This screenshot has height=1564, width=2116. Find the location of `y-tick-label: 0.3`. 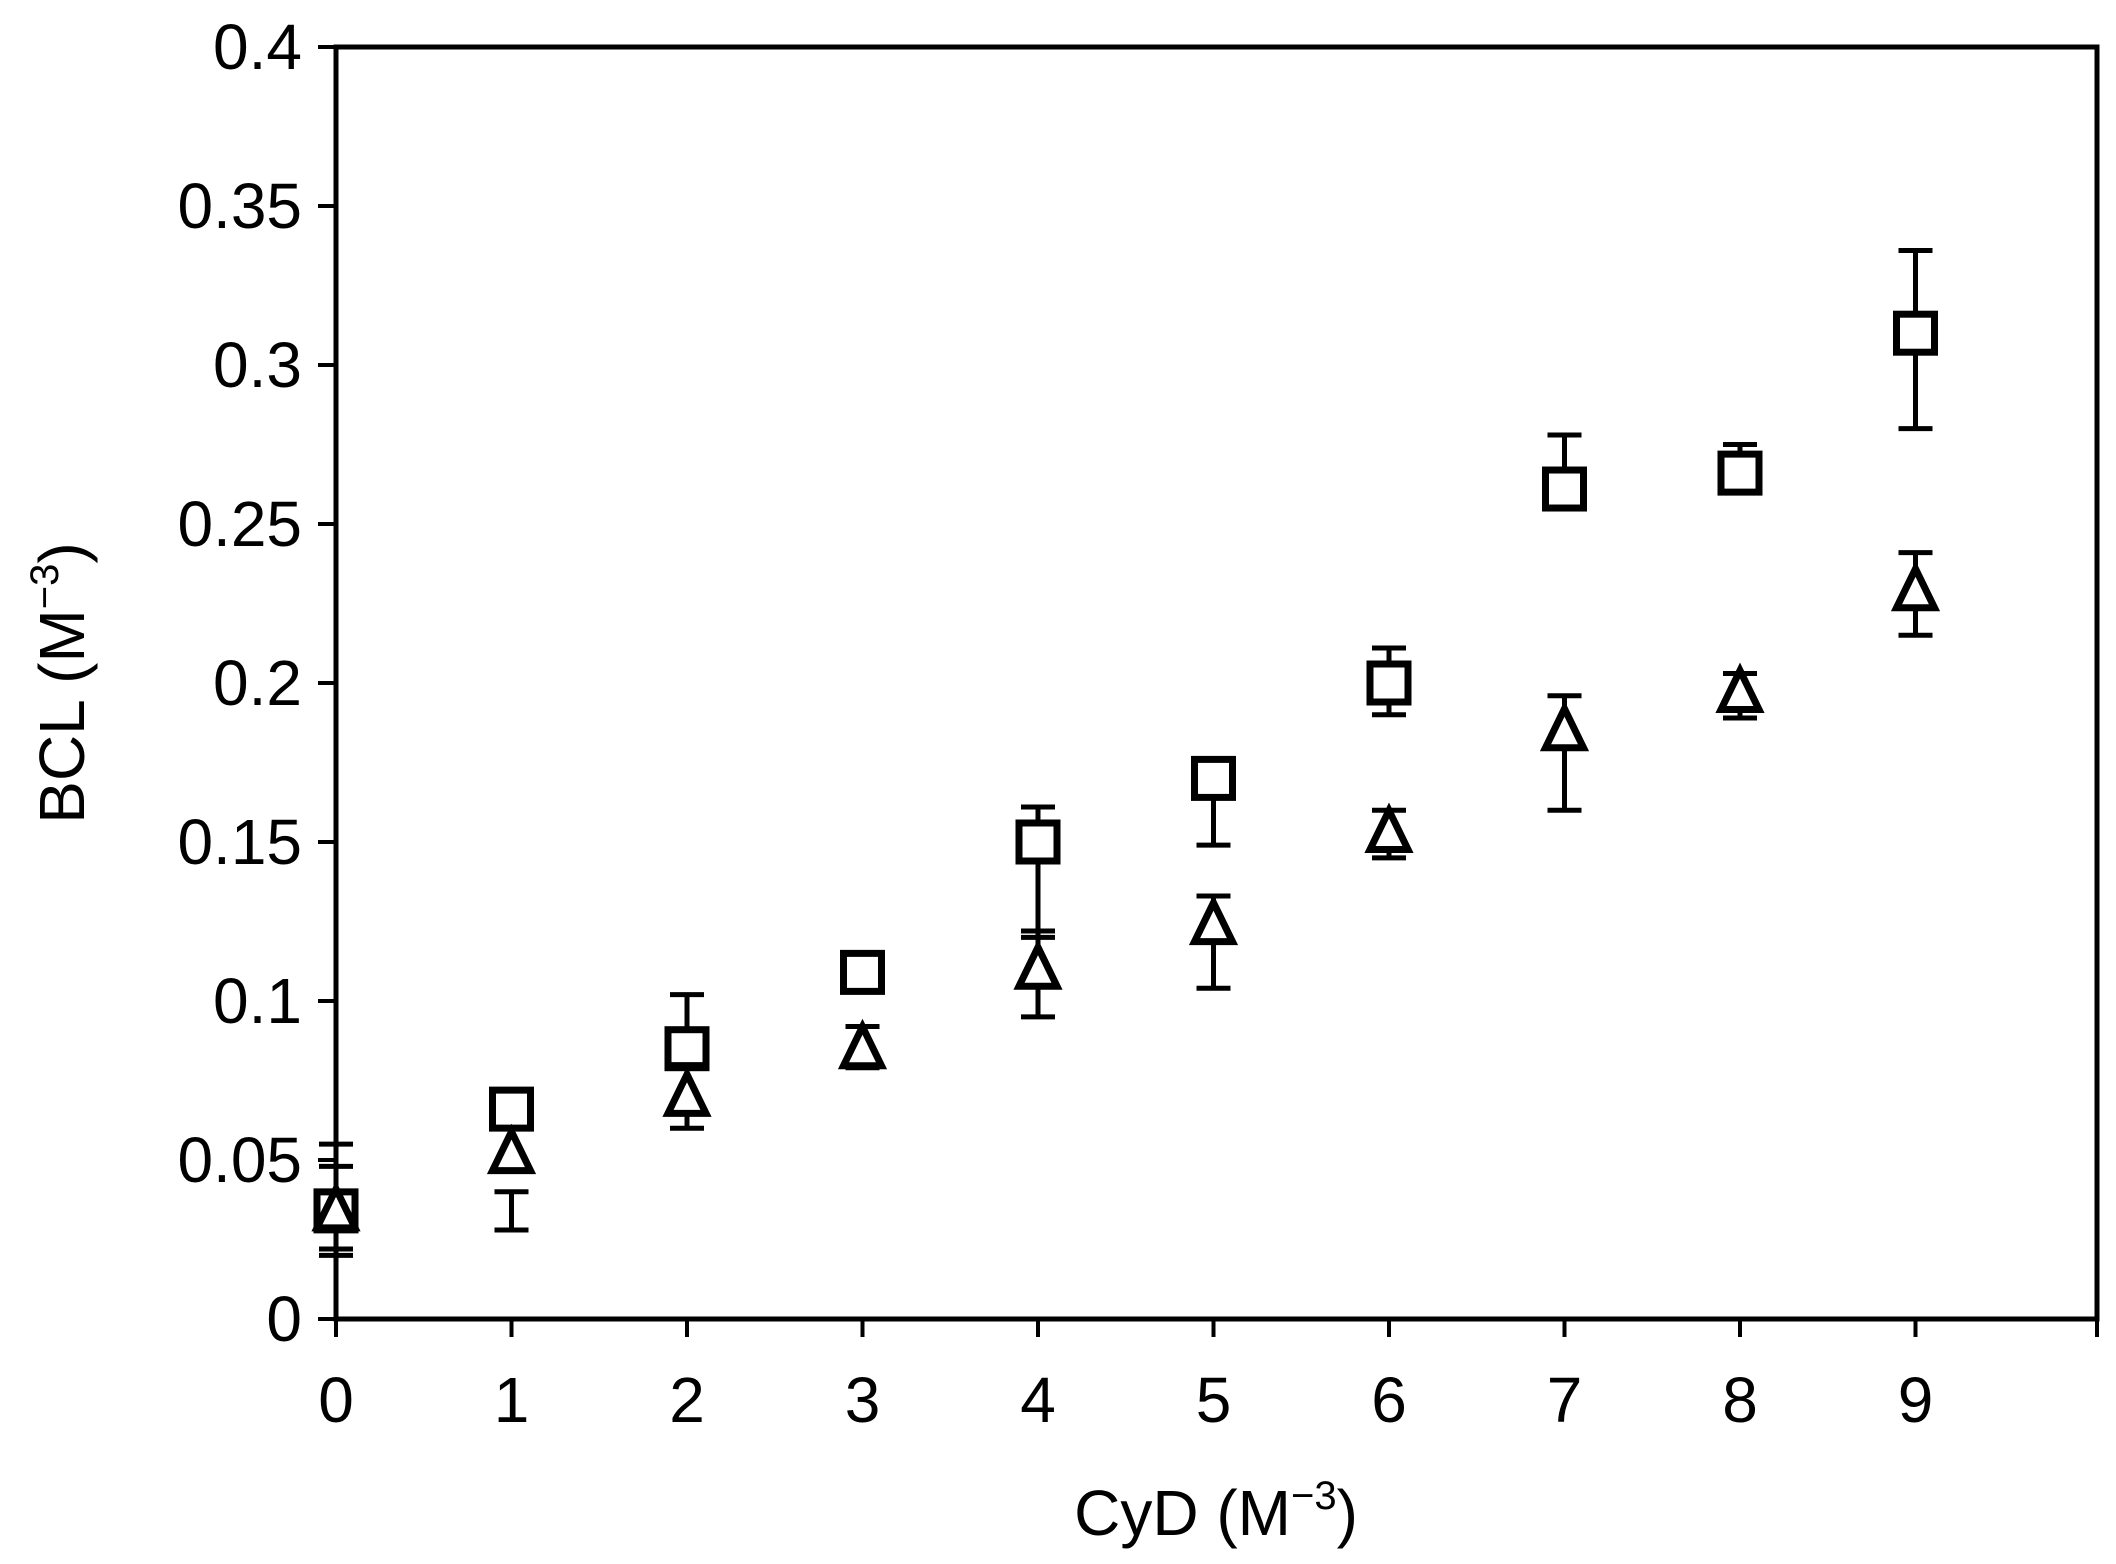

y-tick-label: 0.3 is located at coordinates (257, 365).